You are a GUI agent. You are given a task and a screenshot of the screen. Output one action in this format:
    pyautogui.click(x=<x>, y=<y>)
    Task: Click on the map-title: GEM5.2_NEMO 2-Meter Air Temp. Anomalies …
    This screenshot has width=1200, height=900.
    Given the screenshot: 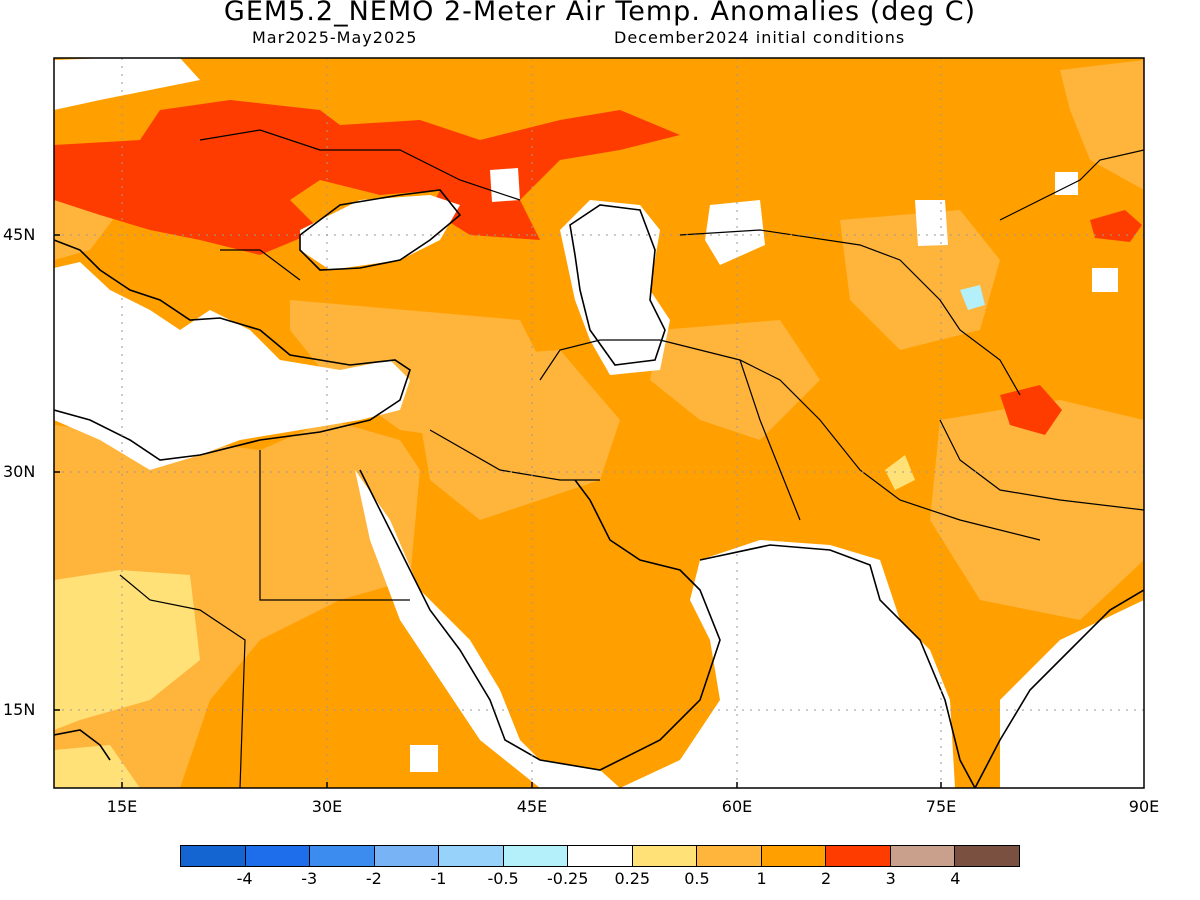 What is the action you would take?
    pyautogui.click(x=600, y=13)
    